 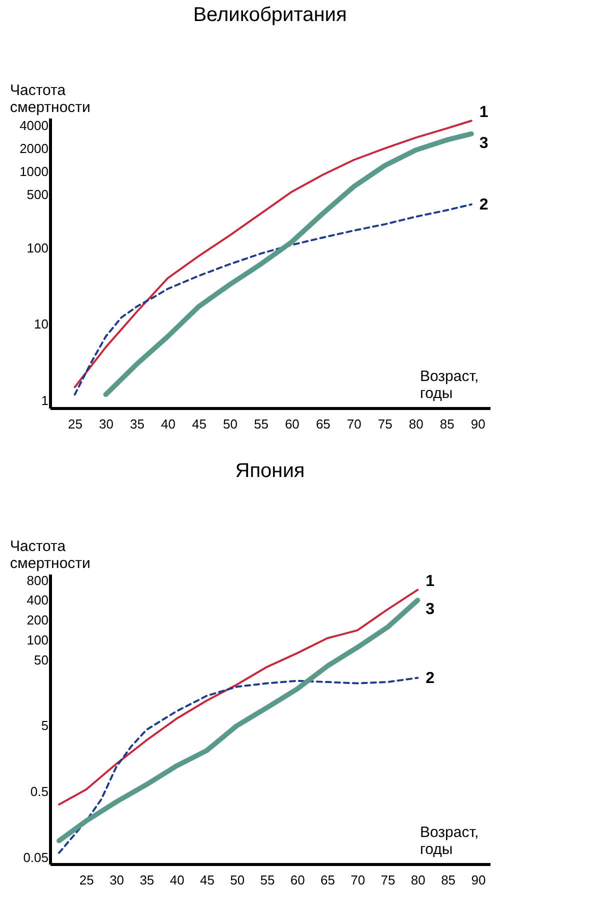 What do you see at coordinates (34, 125) in the screenshot?
I see `y-tick-label: 4000` at bounding box center [34, 125].